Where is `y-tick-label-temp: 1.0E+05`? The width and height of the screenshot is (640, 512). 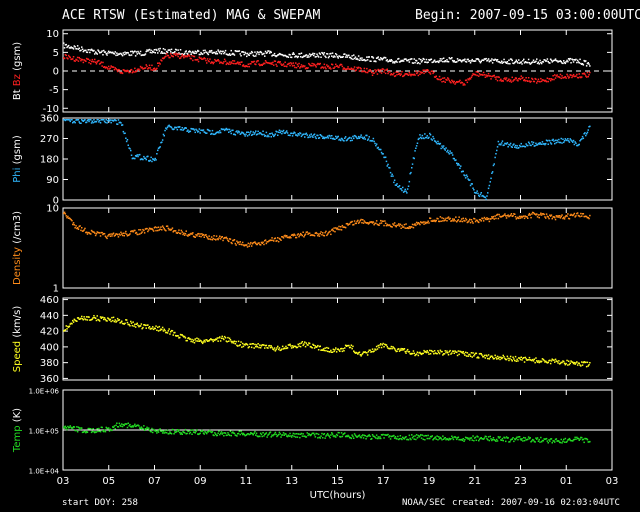 y-tick-label-temp: 1.0E+05 is located at coordinates (44, 432).